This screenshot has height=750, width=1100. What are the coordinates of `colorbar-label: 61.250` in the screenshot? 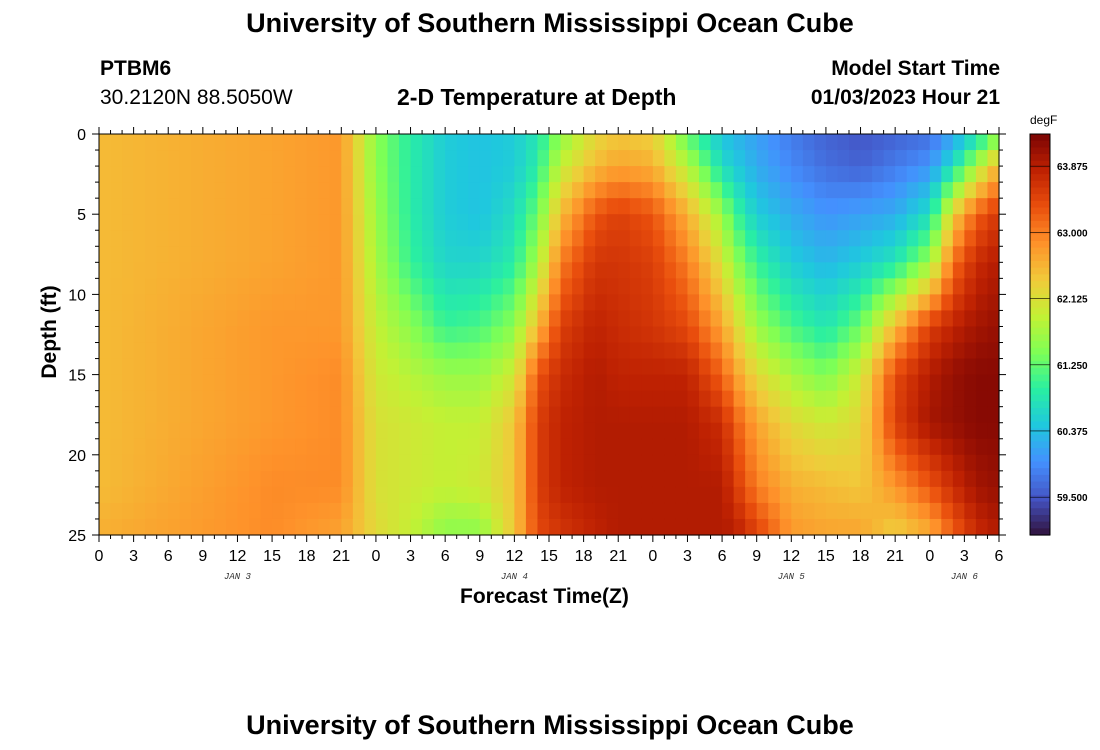 It's located at (1072, 366).